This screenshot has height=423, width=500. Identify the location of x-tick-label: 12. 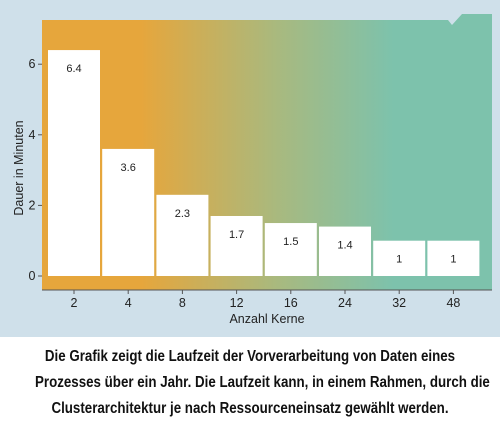
(237, 303).